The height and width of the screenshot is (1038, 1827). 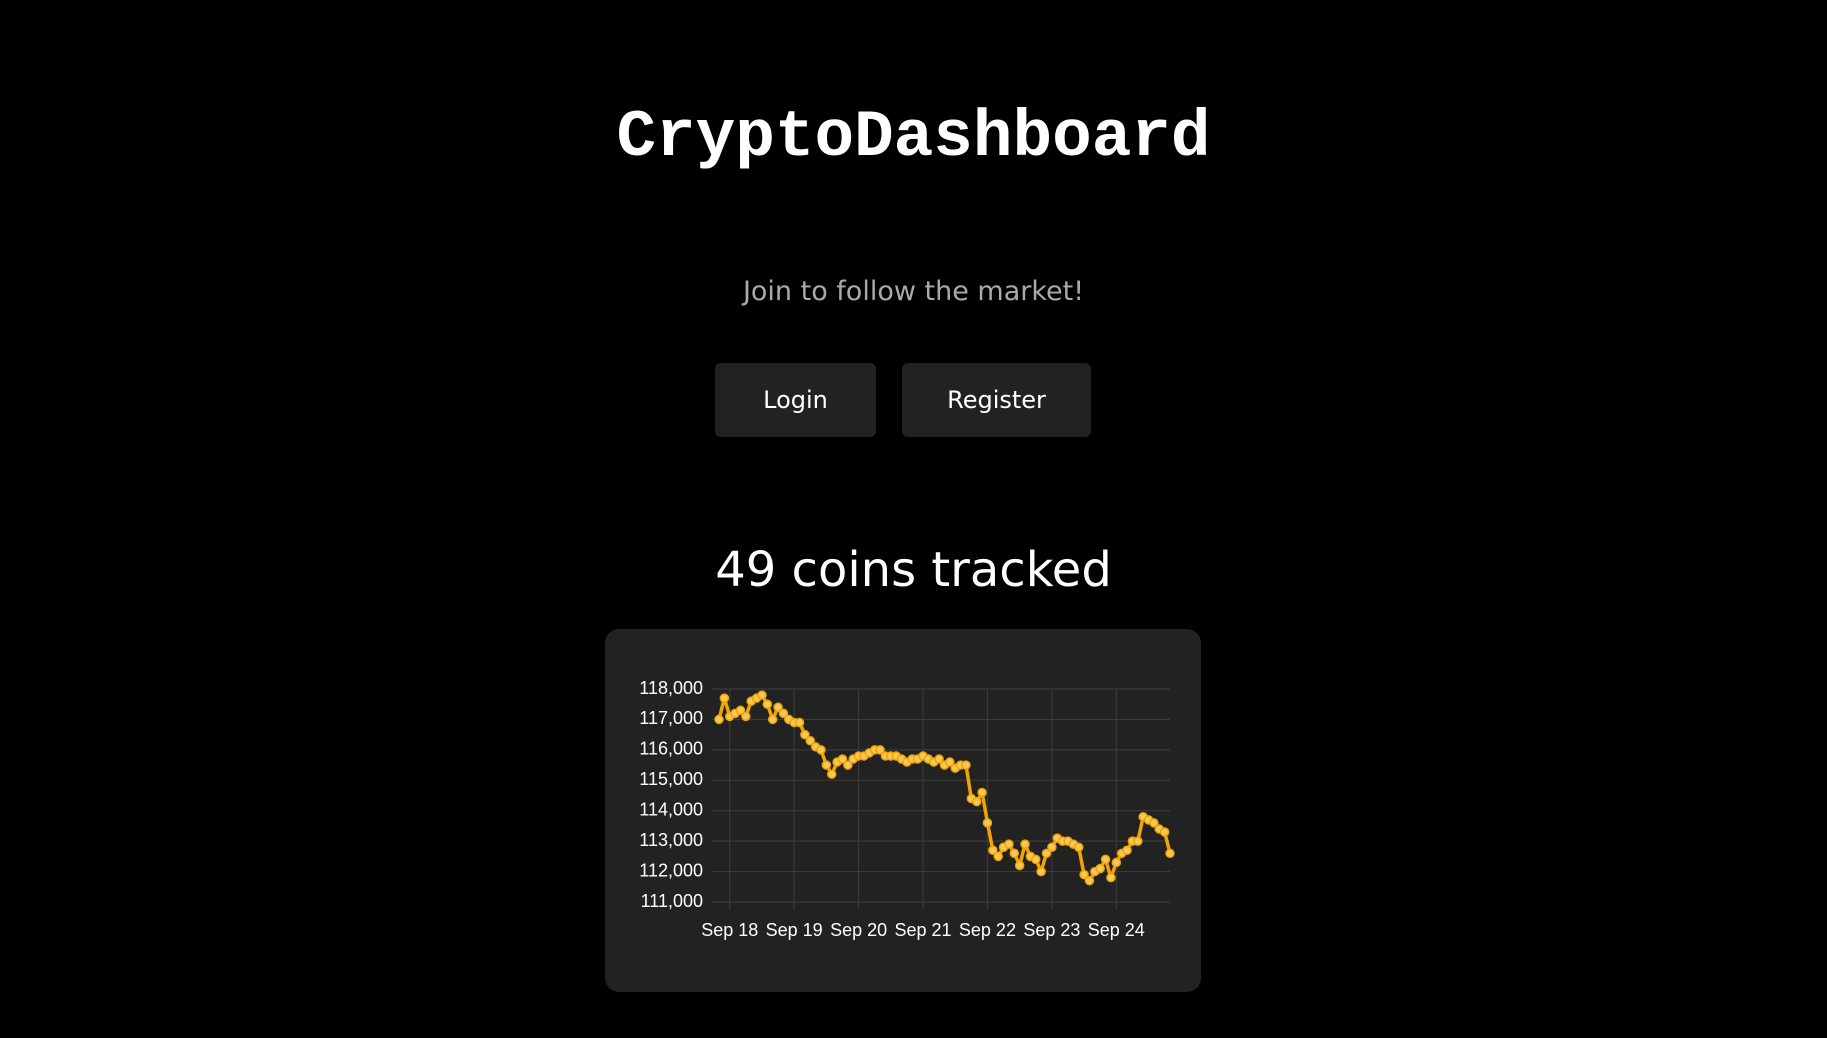 What do you see at coordinates (671, 870) in the screenshot?
I see `y-tick-label: 112,000` at bounding box center [671, 870].